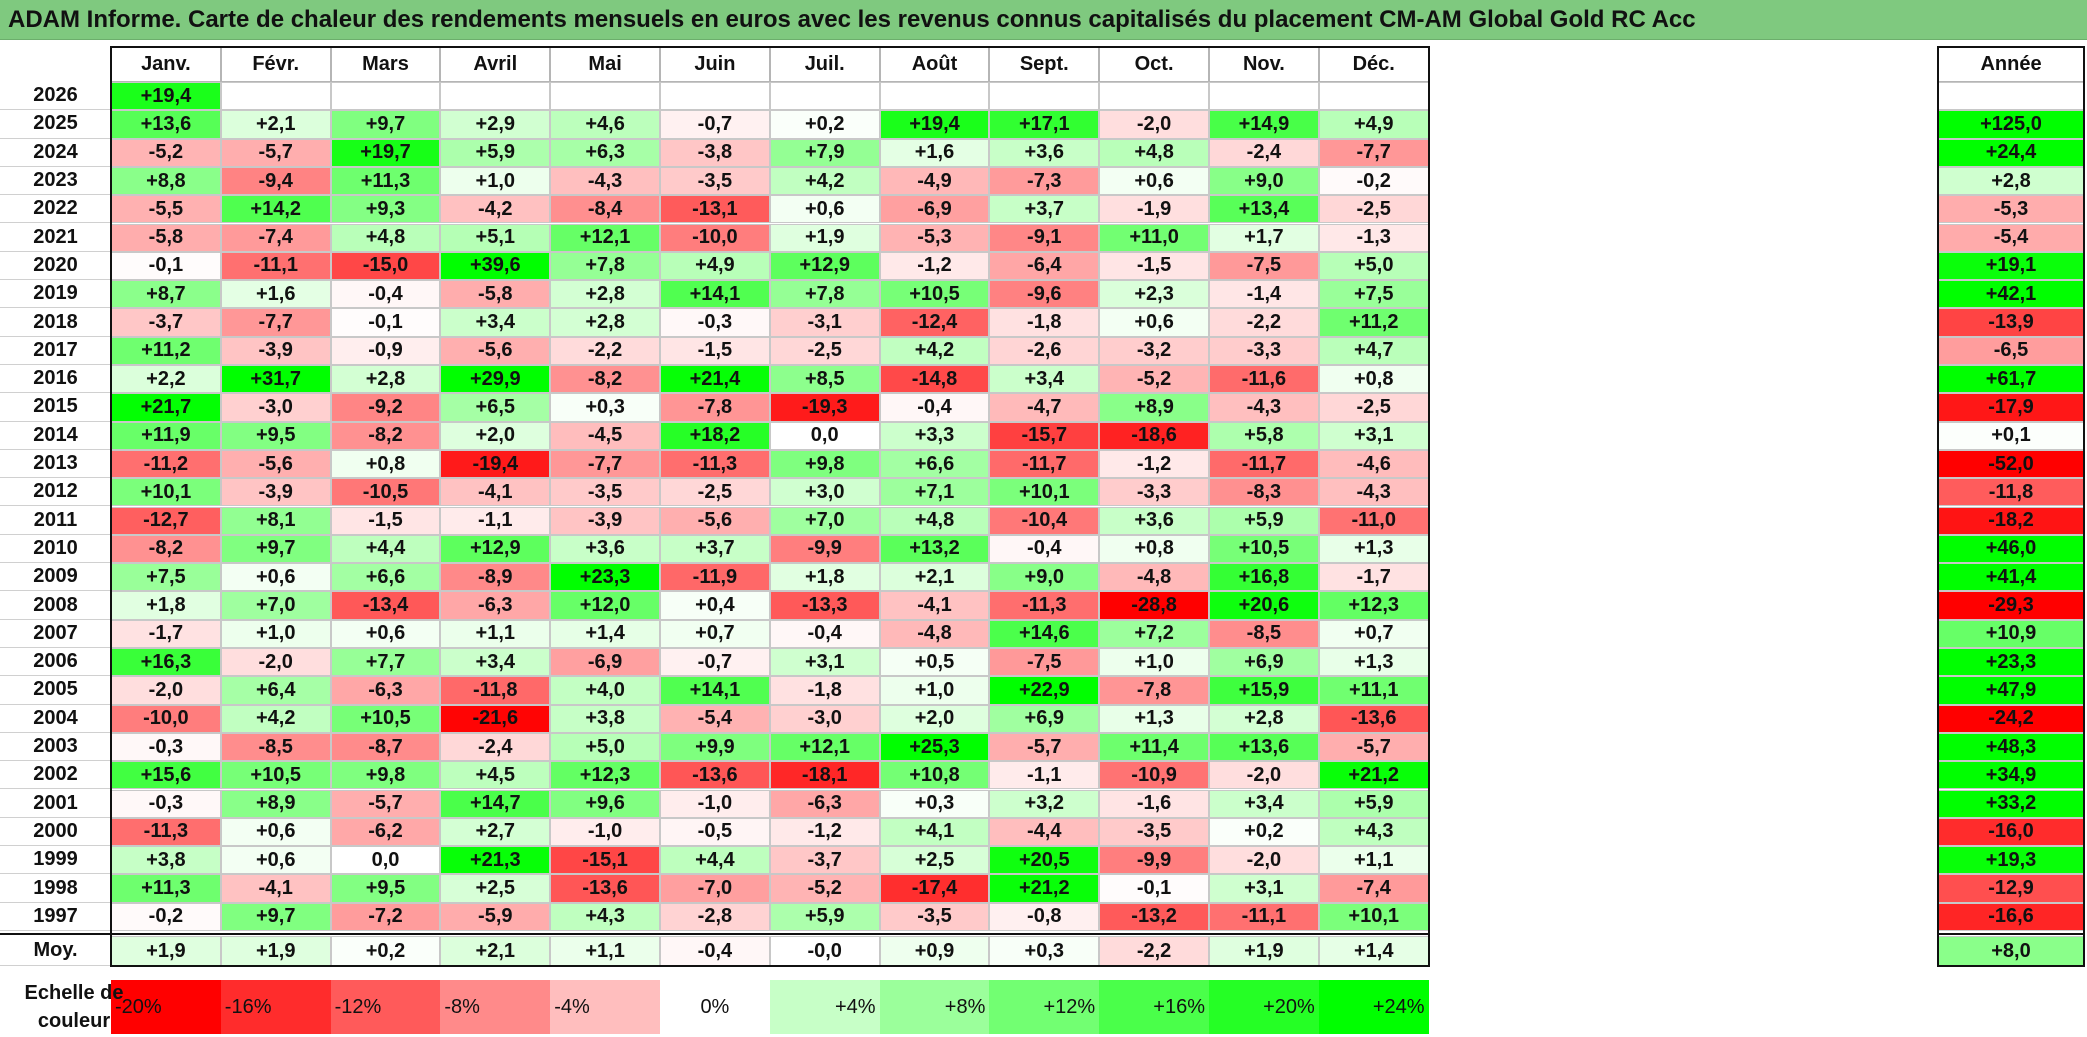  What do you see at coordinates (495, 181) in the screenshot?
I see `heatmap-cell: +1,0` at bounding box center [495, 181].